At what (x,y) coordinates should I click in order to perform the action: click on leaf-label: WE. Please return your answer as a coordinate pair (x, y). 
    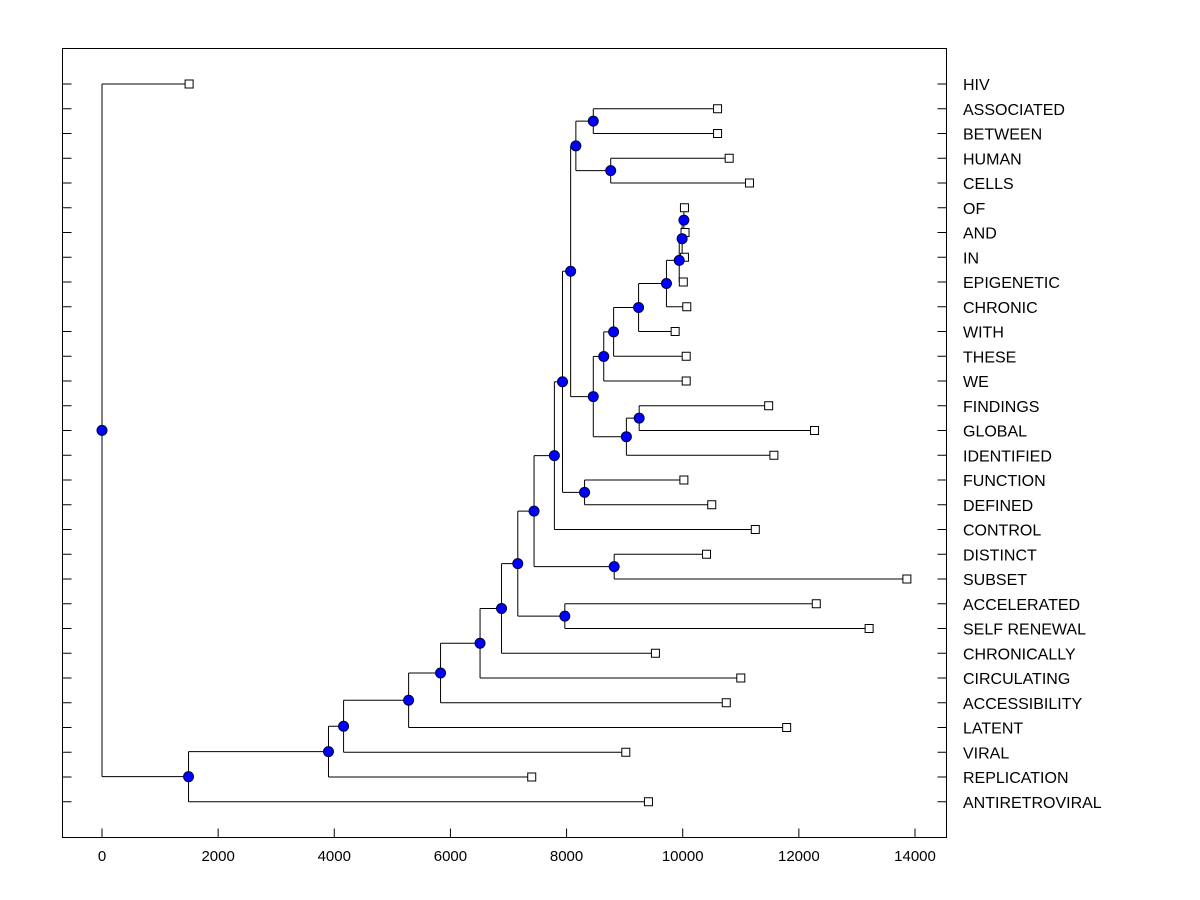
    Looking at the image, I should click on (976, 382).